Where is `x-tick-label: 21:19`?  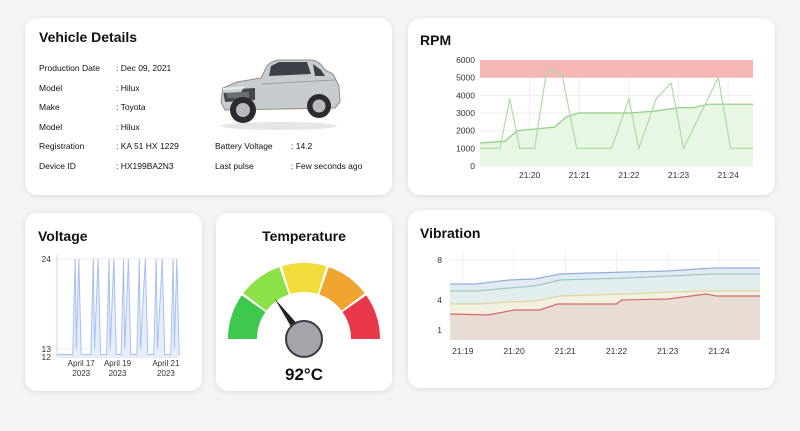 x-tick-label: 21:19 is located at coordinates (463, 351).